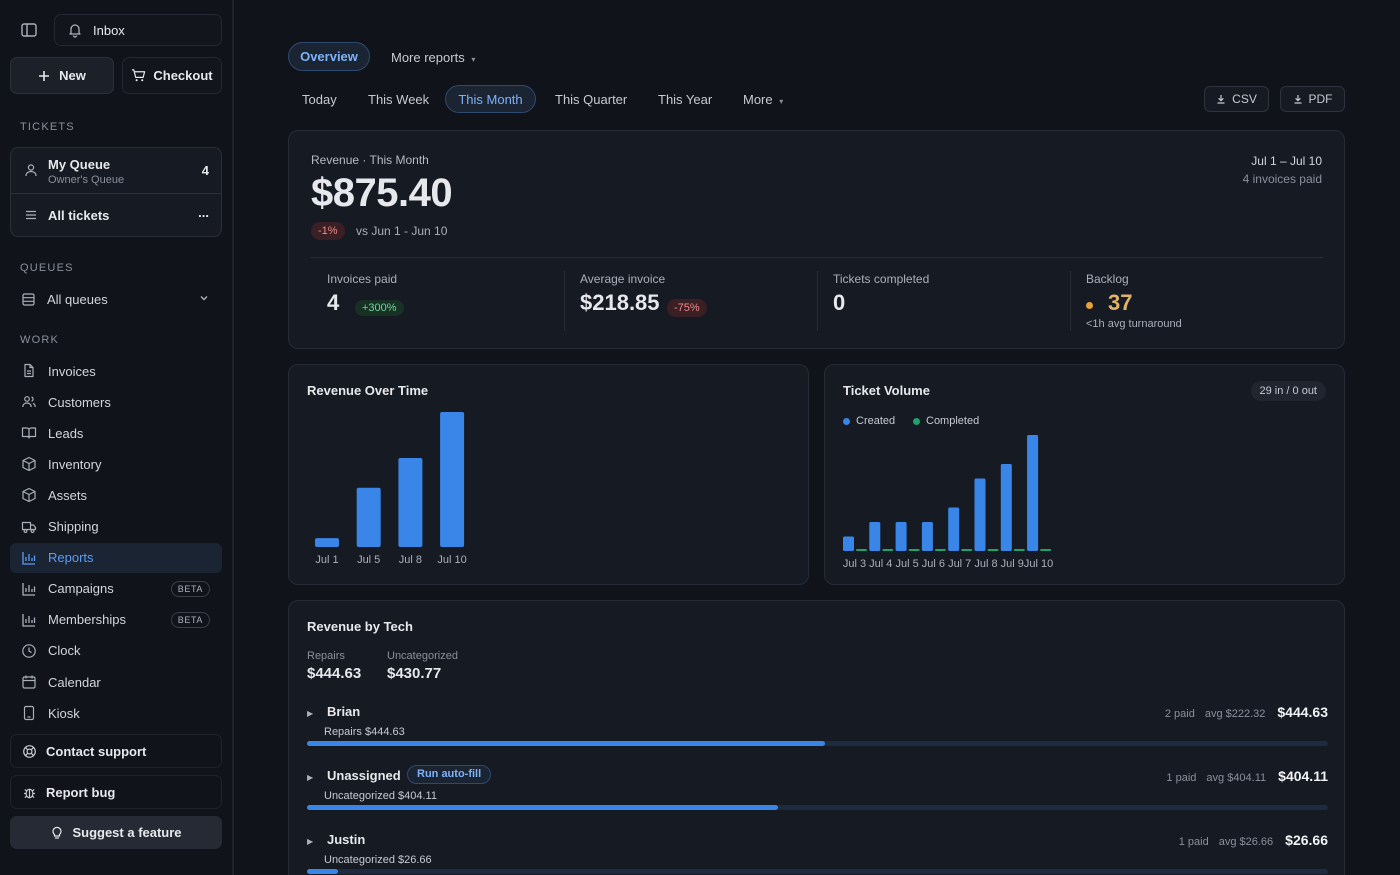 This screenshot has height=875, width=1400. What do you see at coordinates (81, 792) in the screenshot?
I see `report-bug-label: Report bug` at bounding box center [81, 792].